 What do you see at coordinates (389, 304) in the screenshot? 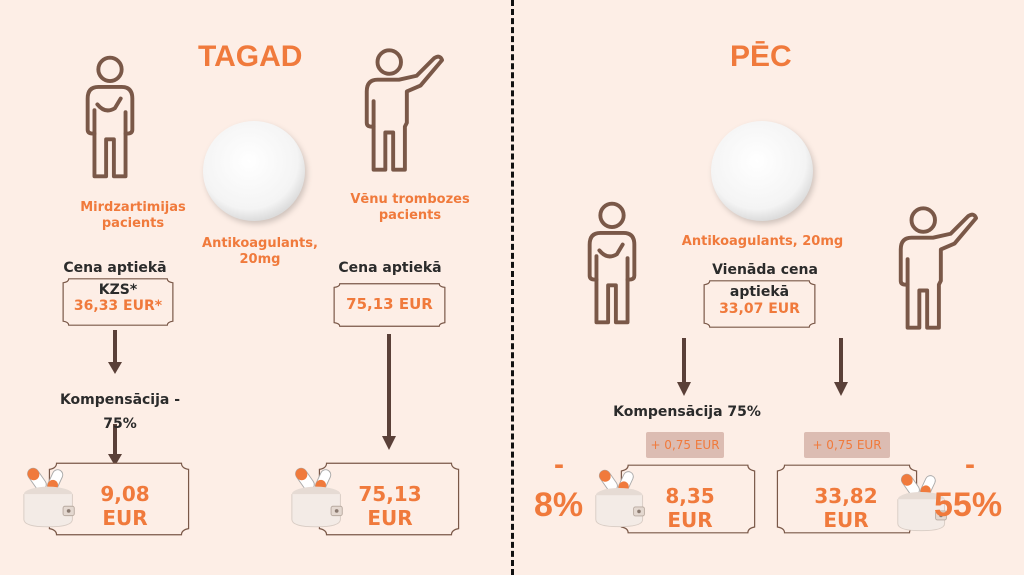
I see `b-price-value: 75,13 EUR` at bounding box center [389, 304].